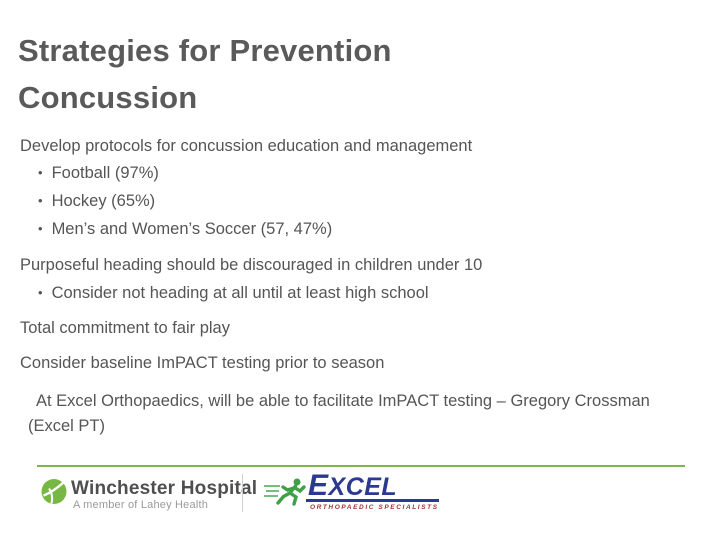  I want to click on bullet-item-football: • Football (97%), so click(98, 173).